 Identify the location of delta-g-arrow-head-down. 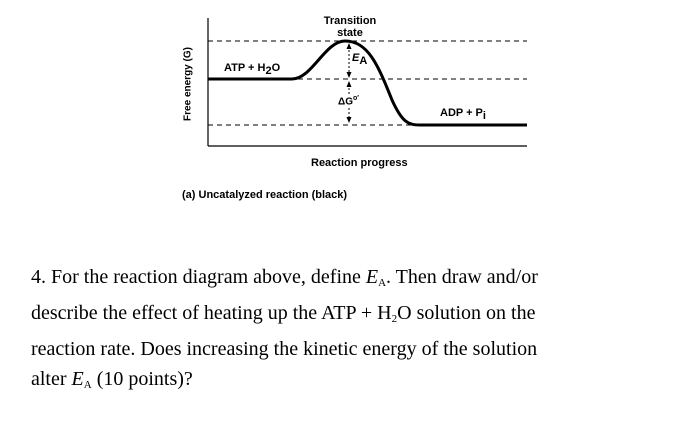
(349, 120).